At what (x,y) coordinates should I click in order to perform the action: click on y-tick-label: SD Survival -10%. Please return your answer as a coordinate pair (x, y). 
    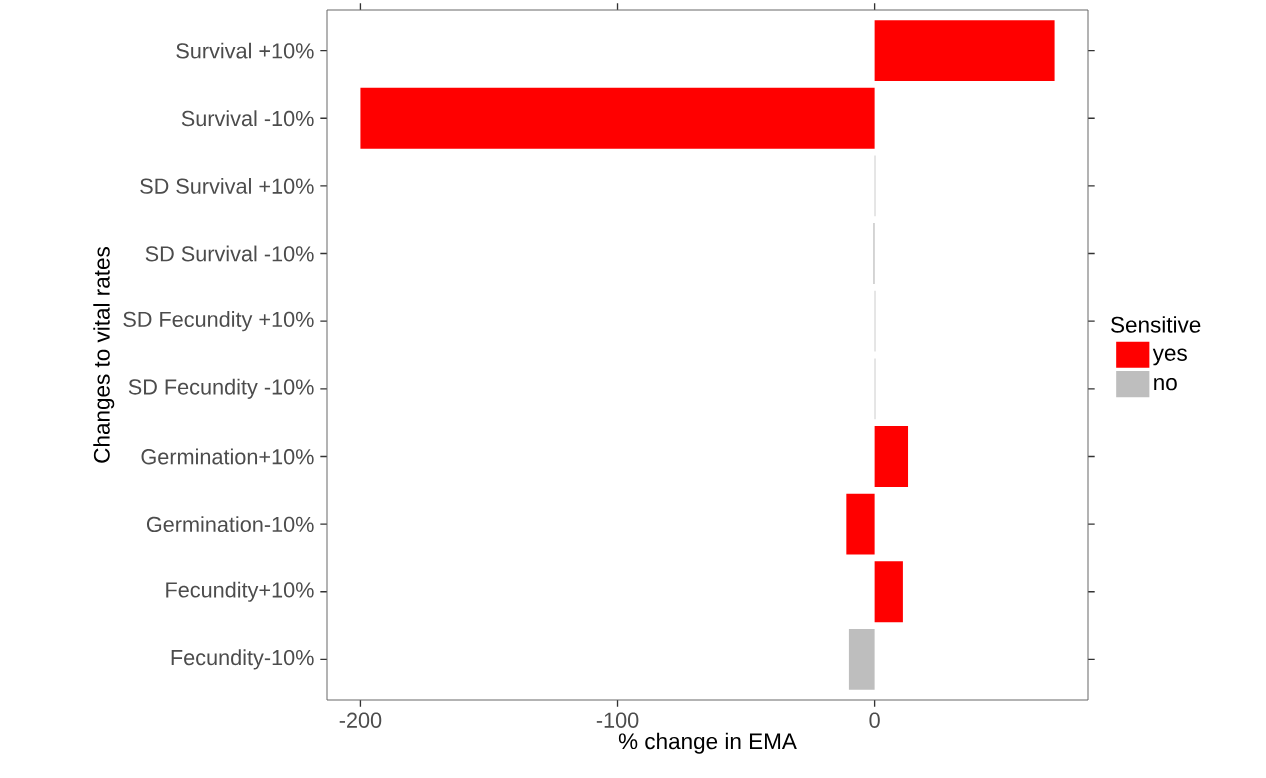
    Looking at the image, I should click on (229, 253).